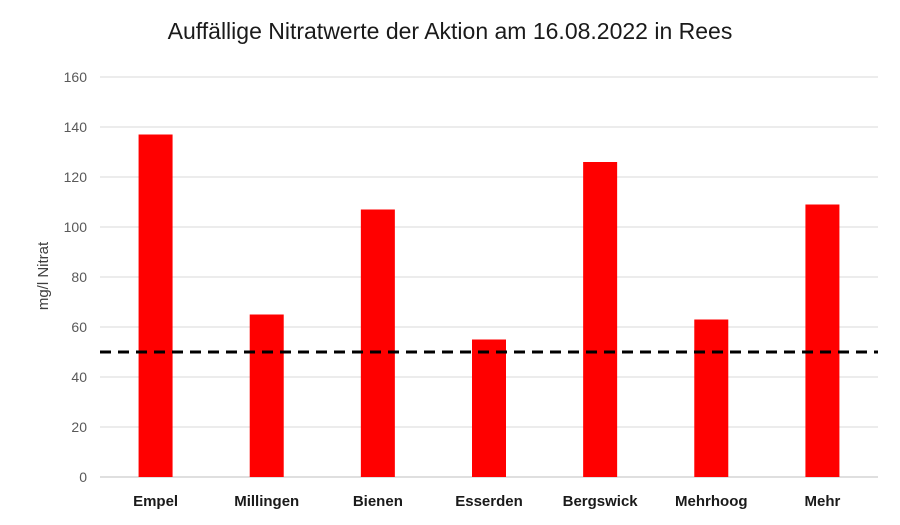  Describe the element at coordinates (43, 275) in the screenshot. I see `y-axis-label: mg/l Nitrat` at that location.